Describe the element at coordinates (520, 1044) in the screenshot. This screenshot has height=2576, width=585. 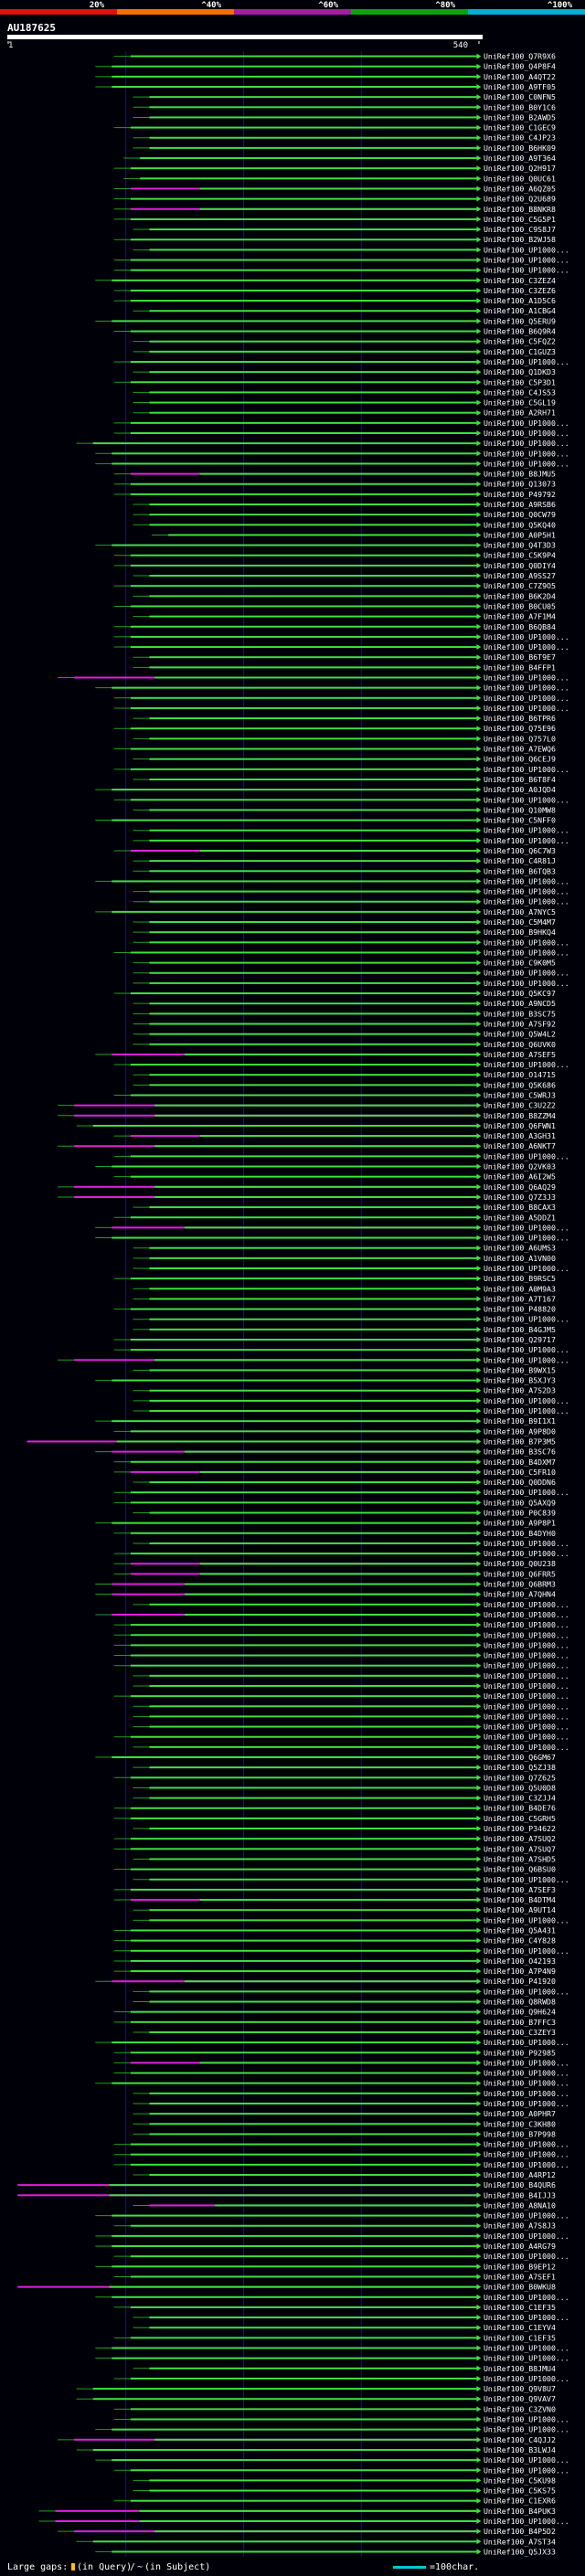
I see `hit-label: UniRef100_Q6UVK0` at that location.